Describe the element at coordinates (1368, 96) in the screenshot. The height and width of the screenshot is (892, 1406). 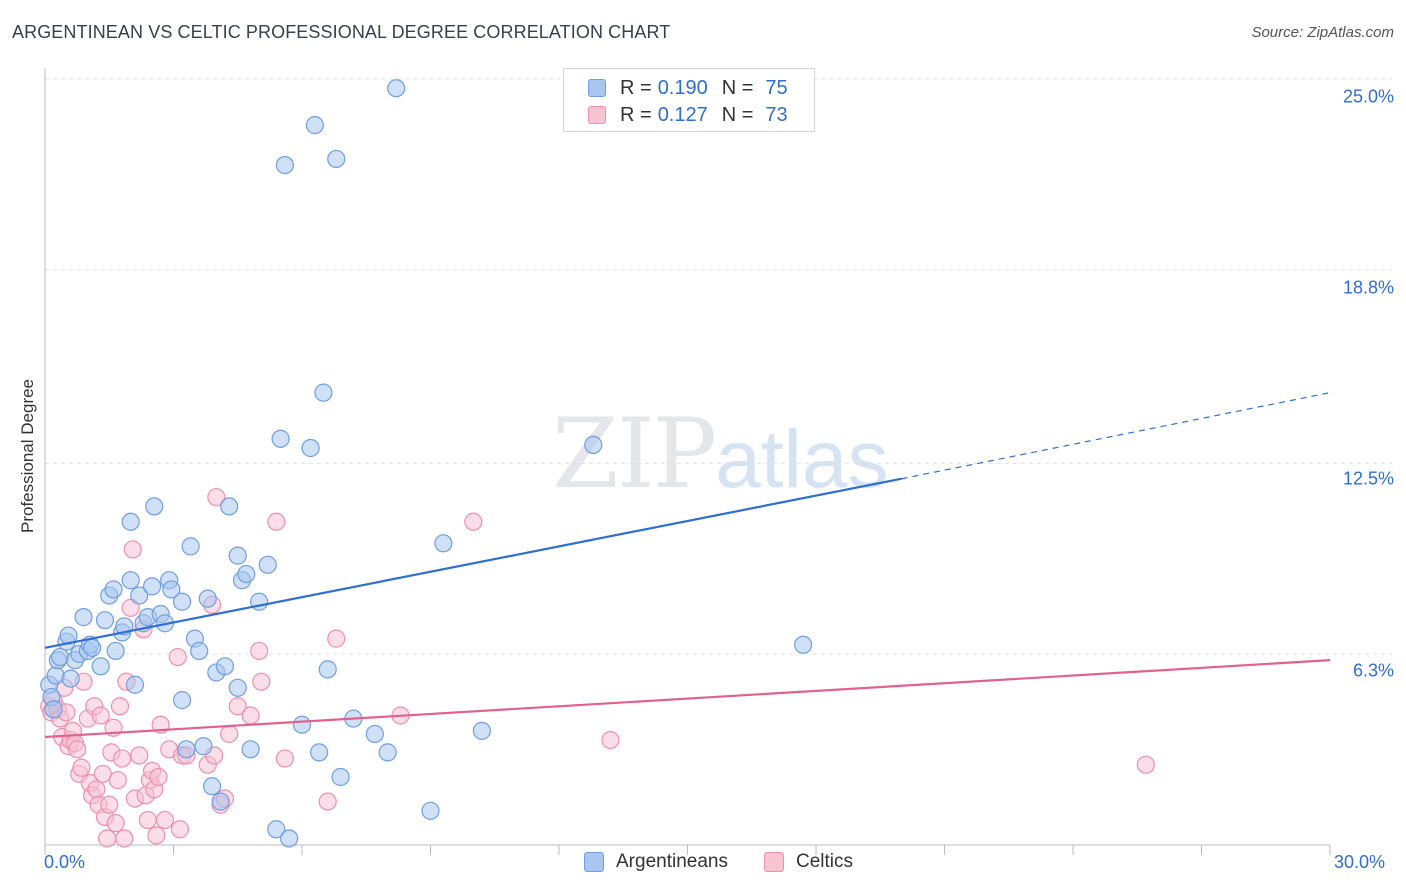
I see `y-tick-25: 25.0%` at that location.